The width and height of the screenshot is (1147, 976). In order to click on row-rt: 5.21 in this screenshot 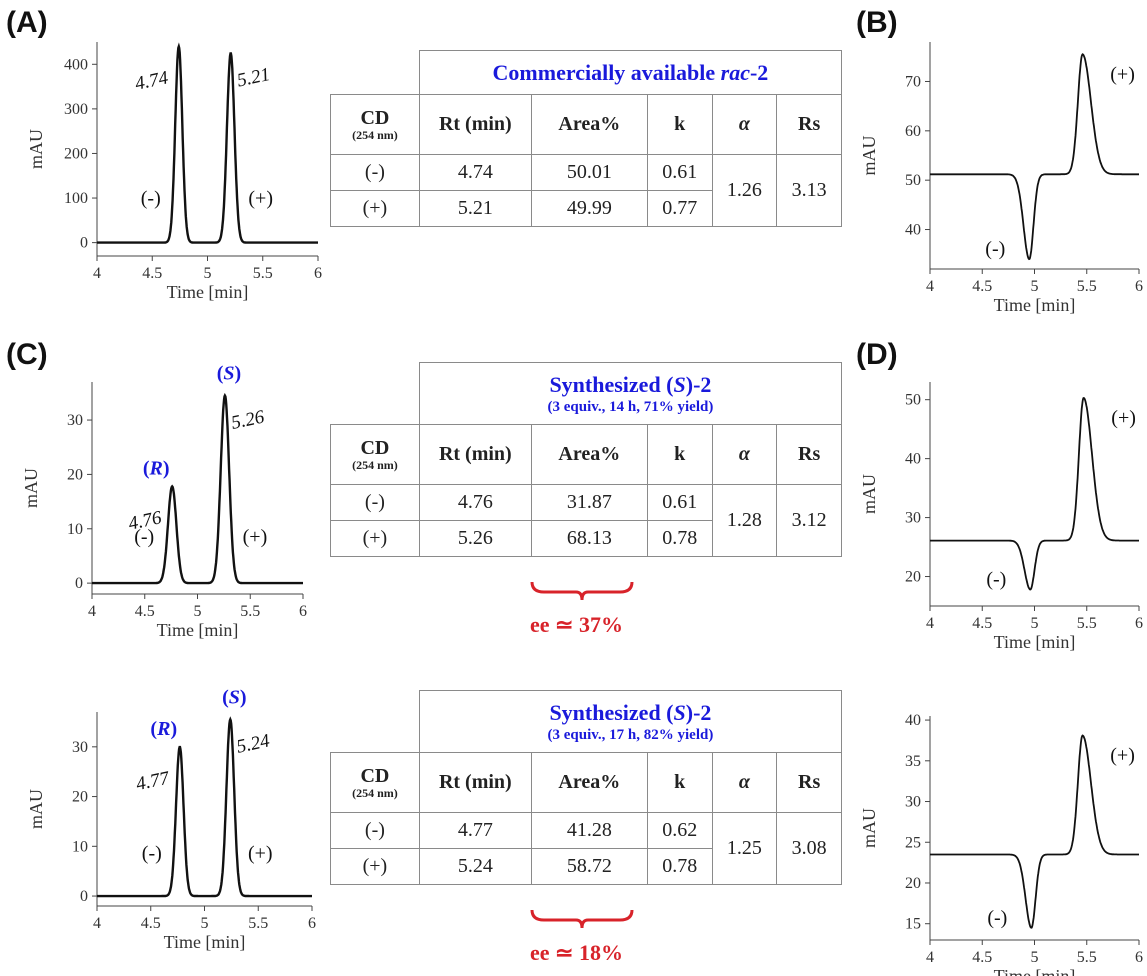, I will do `click(475, 208)`.